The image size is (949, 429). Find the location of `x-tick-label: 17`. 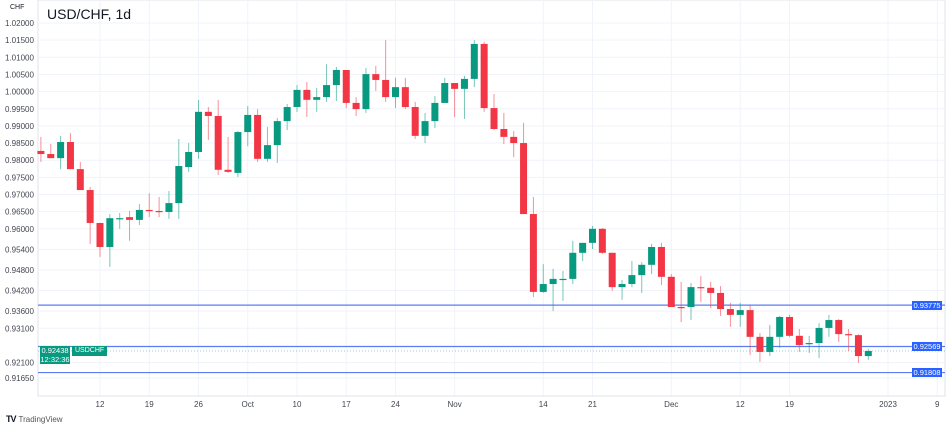

x-tick-label: 17 is located at coordinates (346, 404).